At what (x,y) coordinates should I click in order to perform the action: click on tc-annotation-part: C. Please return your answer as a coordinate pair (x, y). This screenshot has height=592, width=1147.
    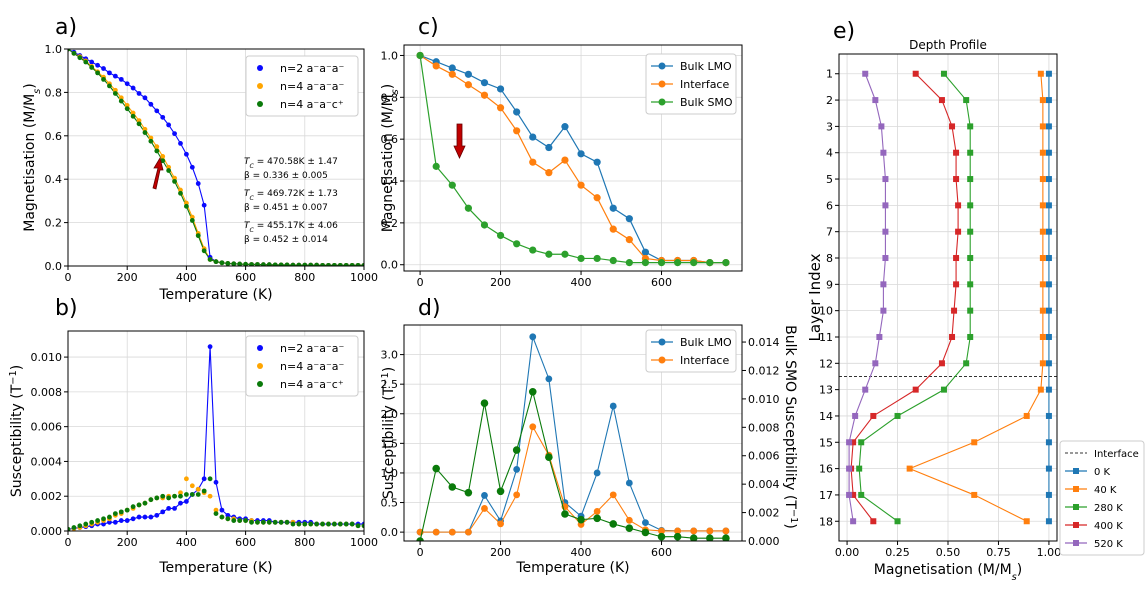
    Looking at the image, I should click on (252, 230).